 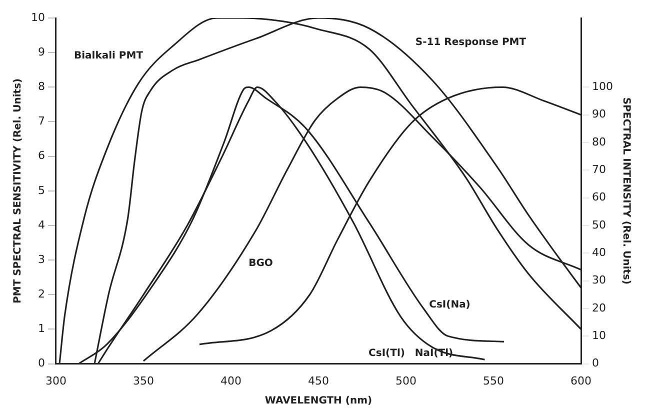 I want to click on y-tick-label: 9, so click(x=41, y=51).